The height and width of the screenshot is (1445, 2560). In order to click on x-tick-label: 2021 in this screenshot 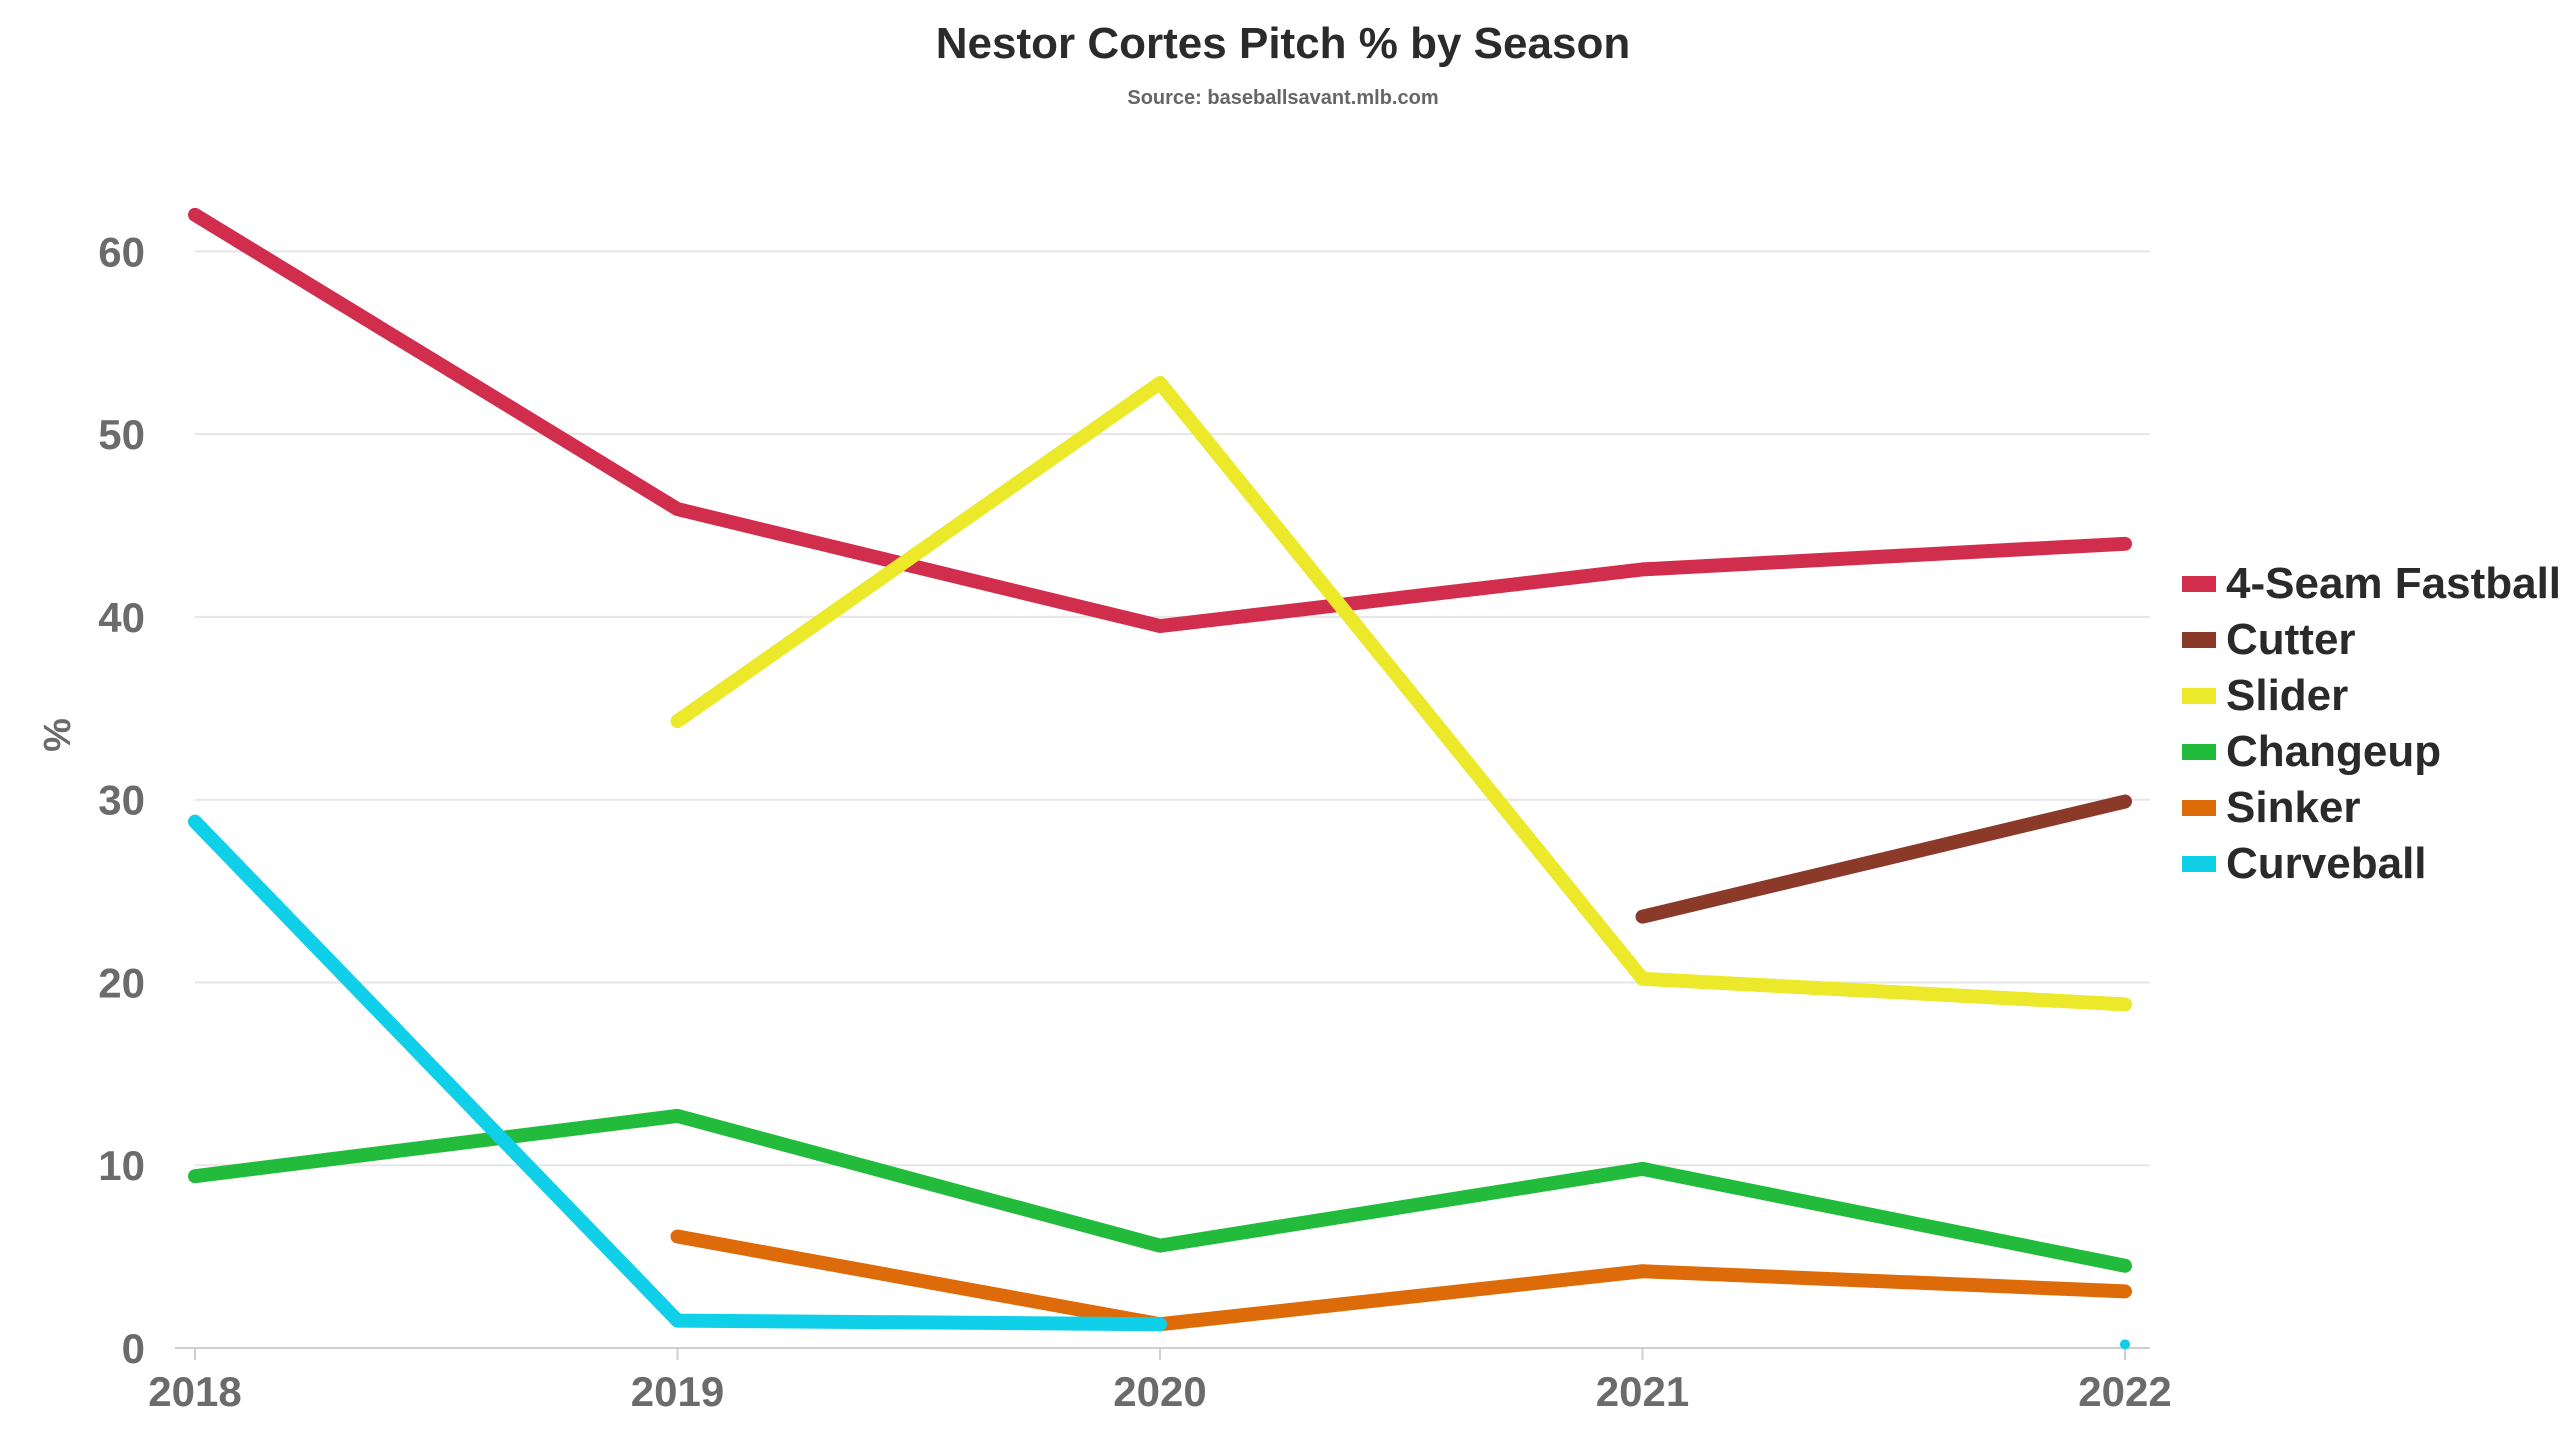, I will do `click(1642, 1391)`.